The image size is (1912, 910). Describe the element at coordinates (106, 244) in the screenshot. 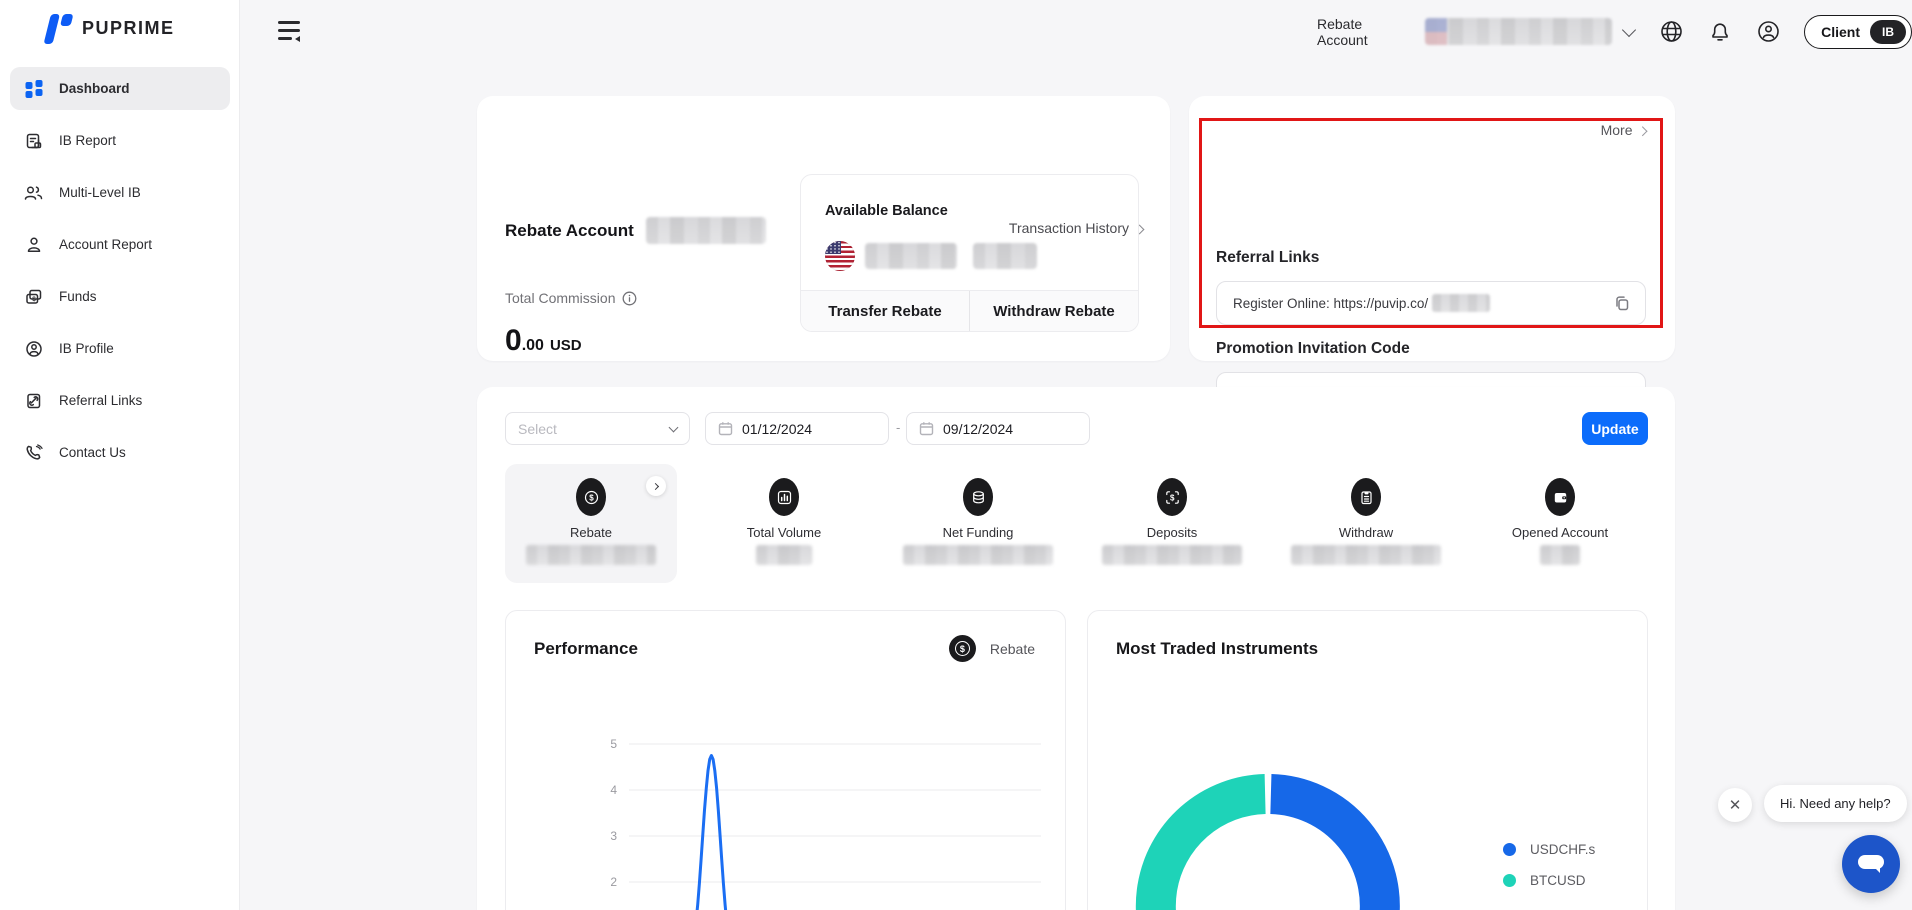

I see `sidebar-item-label: Account Report` at that location.